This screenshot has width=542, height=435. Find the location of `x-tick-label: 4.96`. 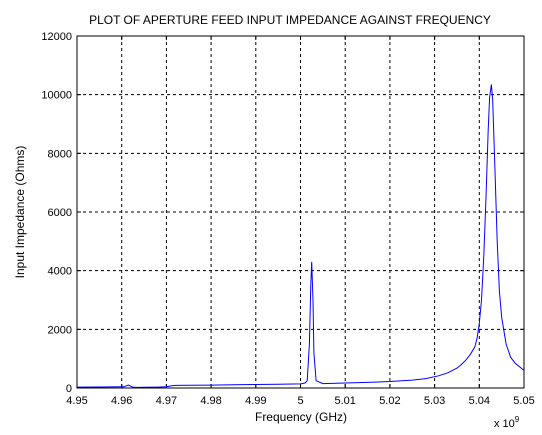

x-tick-label: 4.96 is located at coordinates (121, 401).